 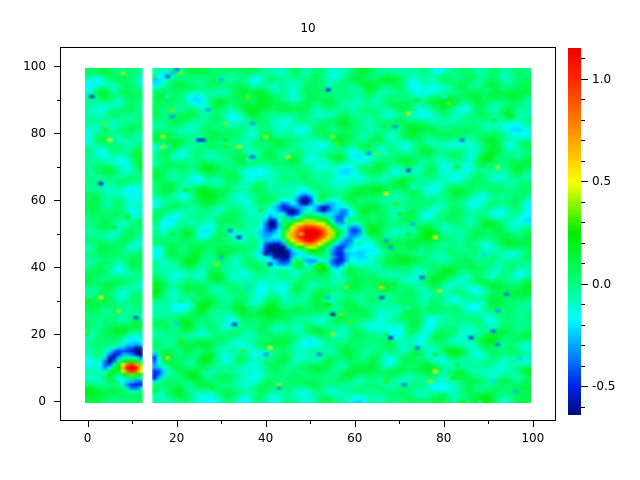 I want to click on y-tick-label: 20, so click(x=38, y=334).